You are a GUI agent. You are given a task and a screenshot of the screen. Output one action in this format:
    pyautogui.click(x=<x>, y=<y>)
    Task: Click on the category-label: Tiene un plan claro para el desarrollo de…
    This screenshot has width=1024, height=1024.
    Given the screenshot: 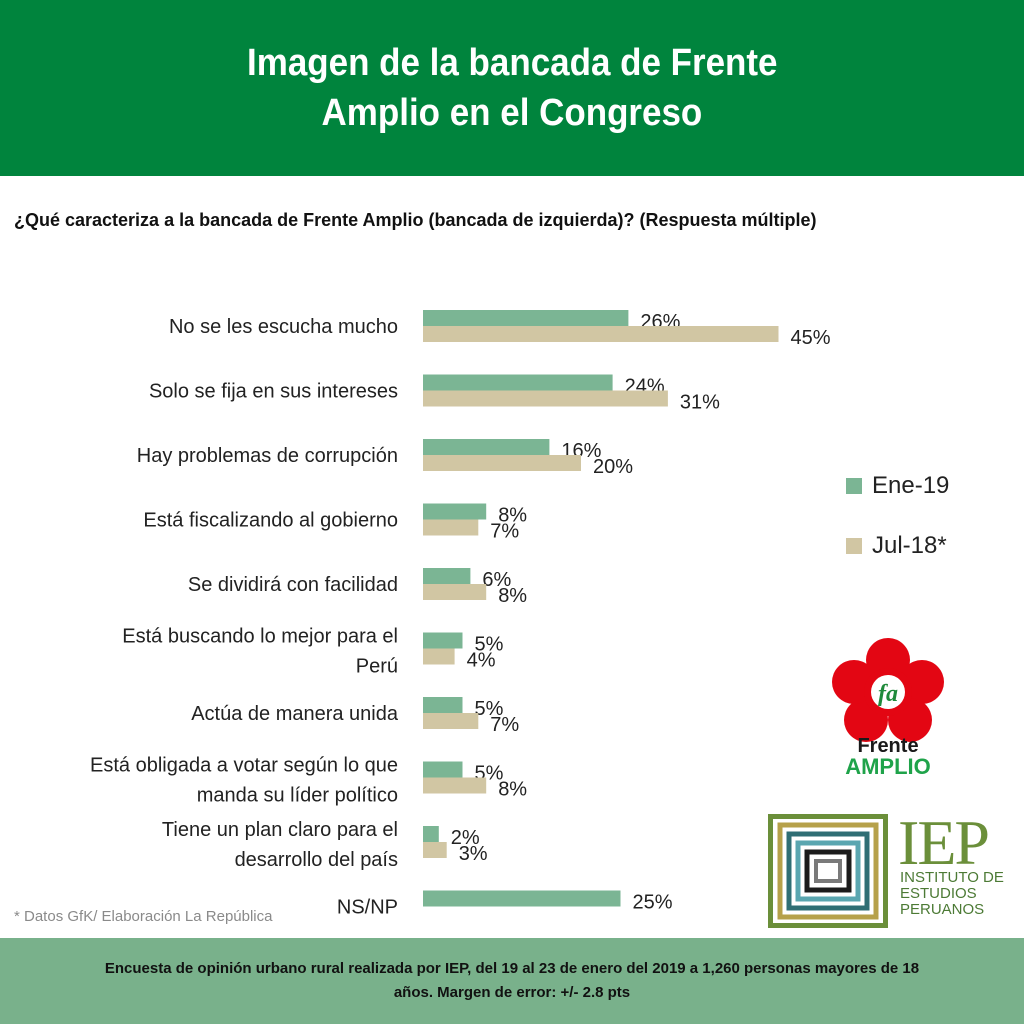 What is the action you would take?
    pyautogui.click(x=280, y=845)
    